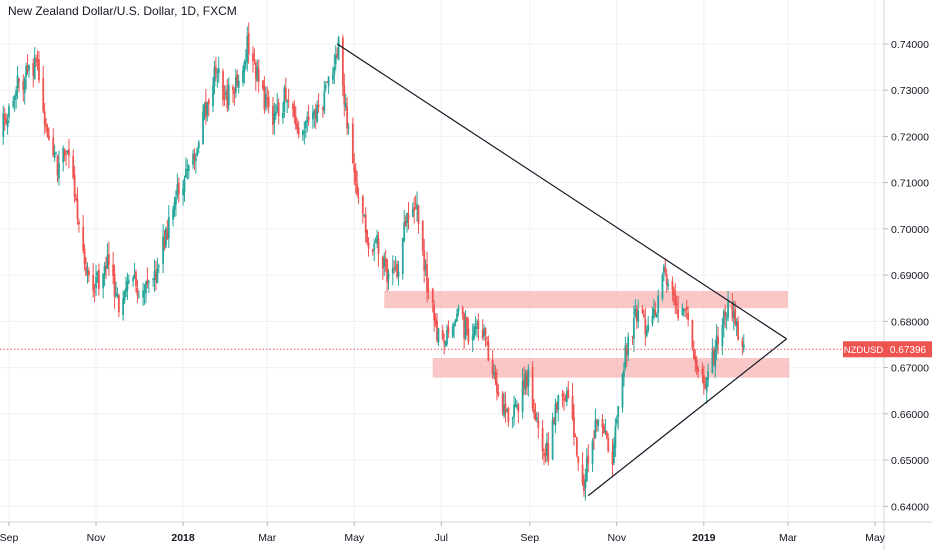  Describe the element at coordinates (910, 276) in the screenshot. I see `y-tick-label: 0.69000` at that location.